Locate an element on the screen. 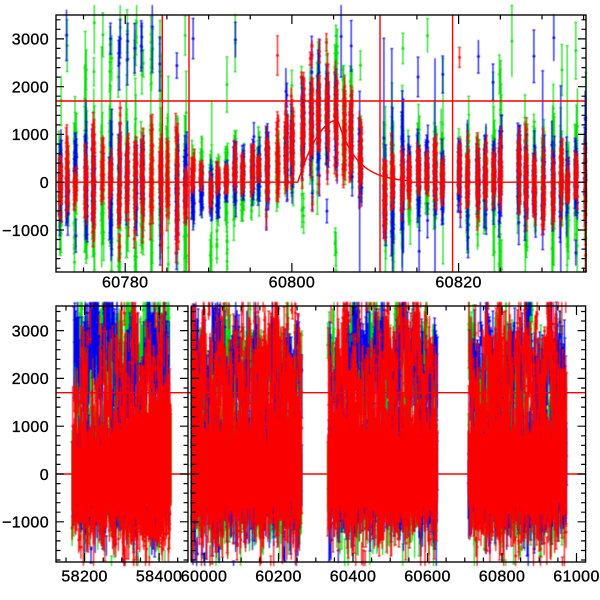 The image size is (600, 600). svg-text: 58400 is located at coordinates (159, 577).